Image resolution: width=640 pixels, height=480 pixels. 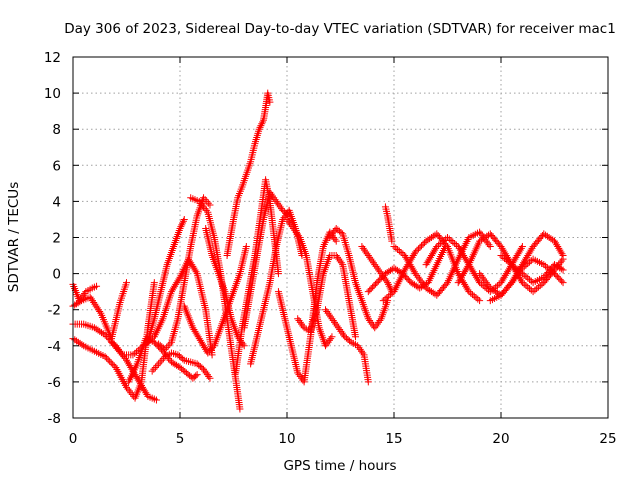 I want to click on series-track-e, so click(x=162, y=307).